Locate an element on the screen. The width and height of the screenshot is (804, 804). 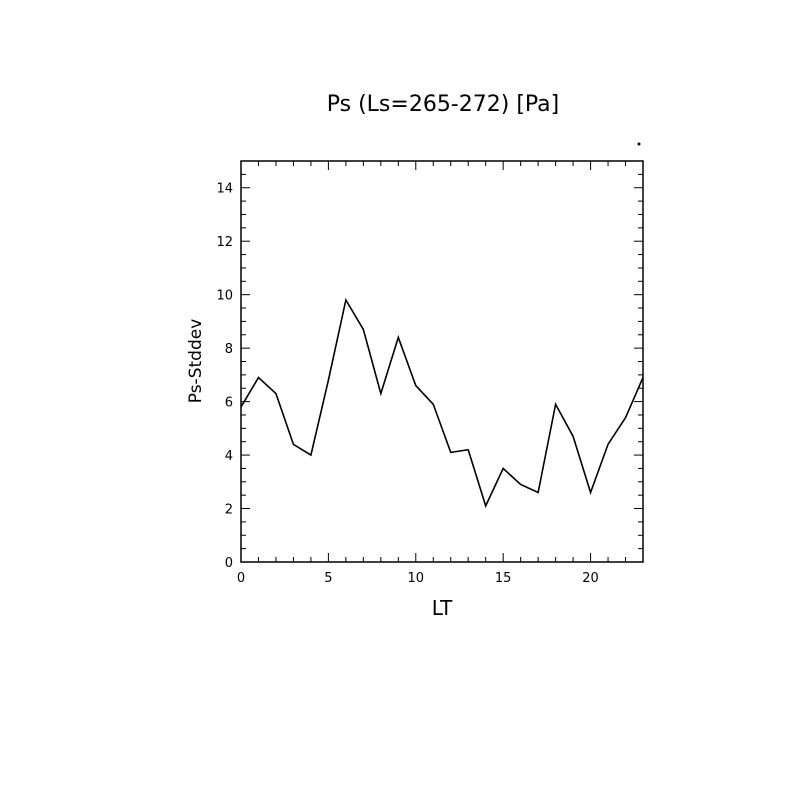
x-tick-label: 20 is located at coordinates (590, 578).